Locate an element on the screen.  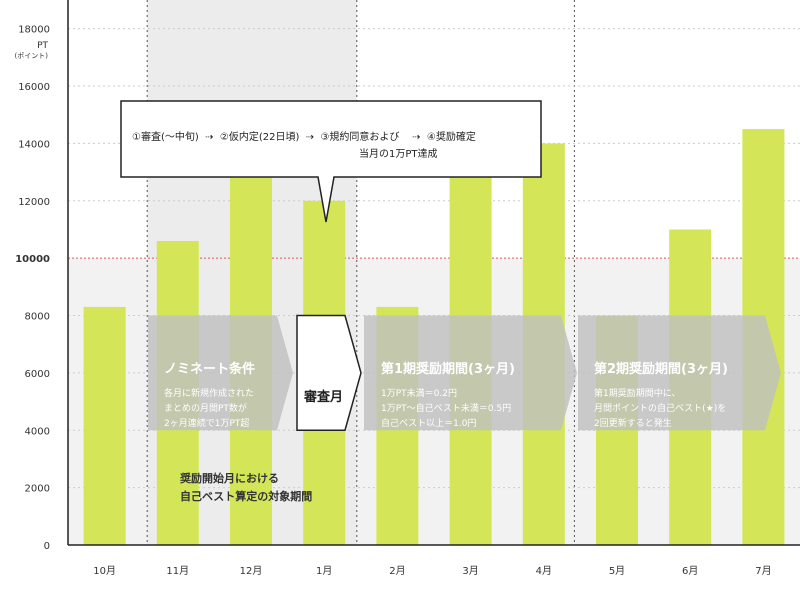
y-tick-label: 14000 is located at coordinates (34, 144).